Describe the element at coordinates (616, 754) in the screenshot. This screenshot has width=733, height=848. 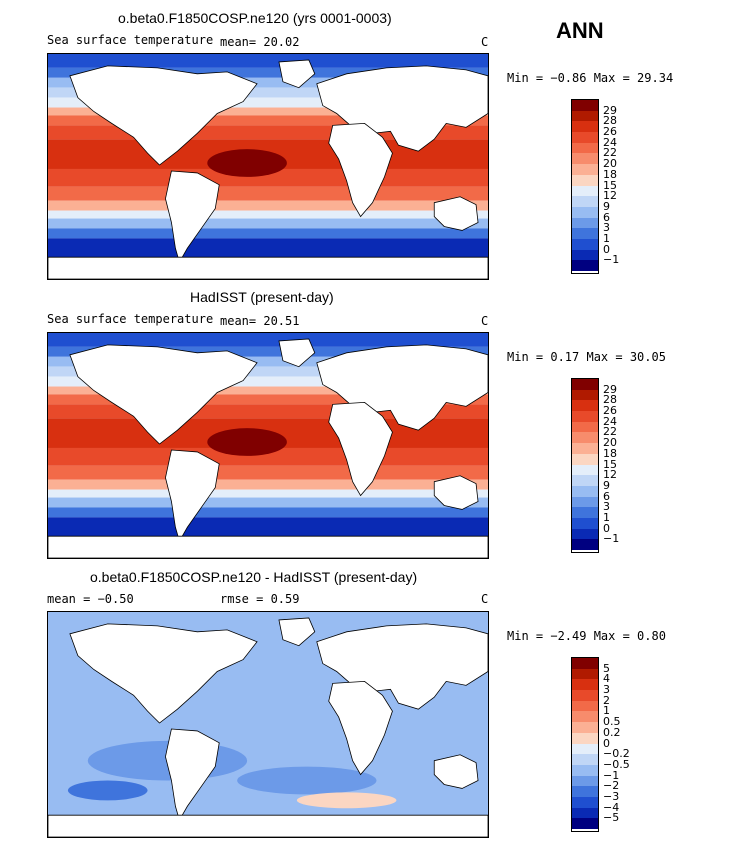
I see `colorbar-tick-label: −0.2` at that location.